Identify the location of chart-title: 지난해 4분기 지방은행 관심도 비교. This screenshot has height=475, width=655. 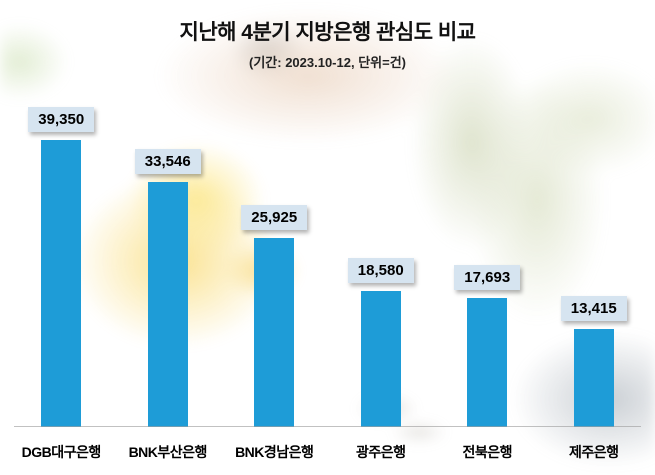
(328, 32).